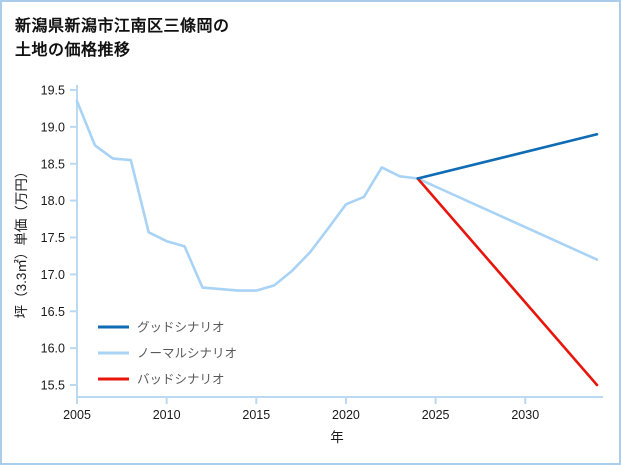 The width and height of the screenshot is (621, 465). What do you see at coordinates (122, 39) in the screenshot?
I see `page-title: 新潟県新潟市江南区三條岡の 土地の価格推移` at bounding box center [122, 39].